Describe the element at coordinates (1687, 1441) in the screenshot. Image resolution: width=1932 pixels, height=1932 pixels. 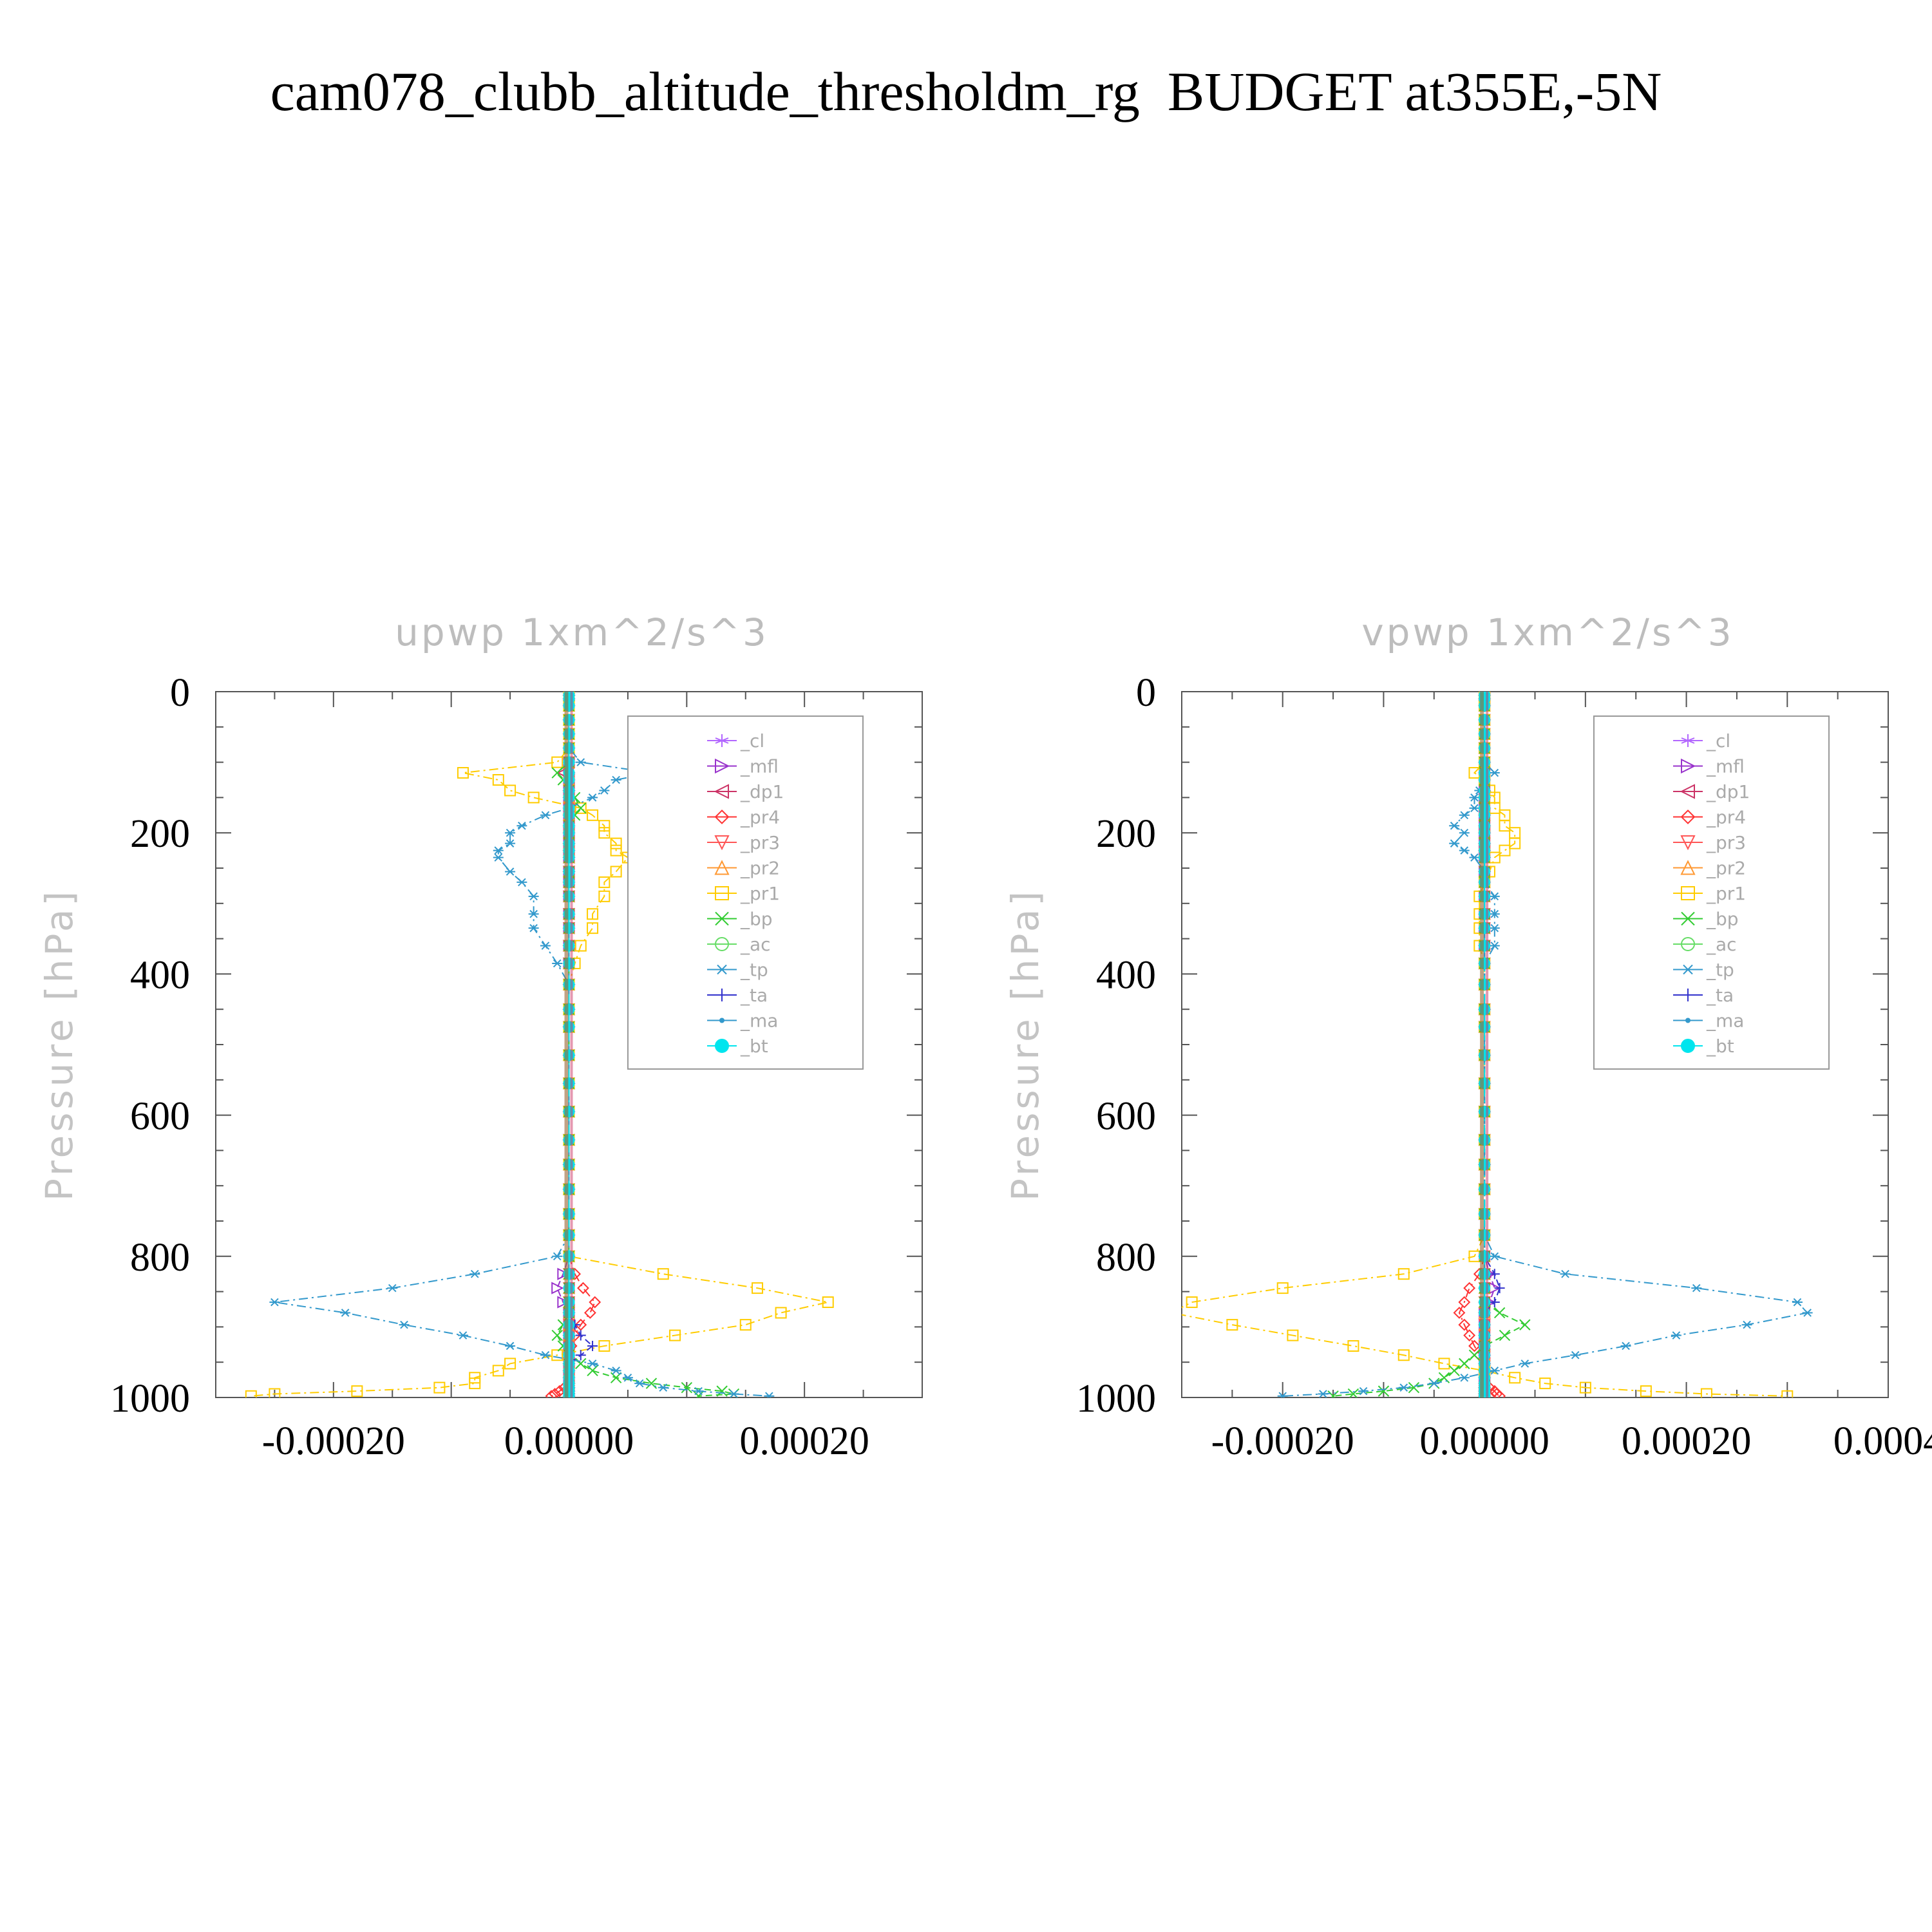
I see `x-tick-label: 0.00020` at that location.